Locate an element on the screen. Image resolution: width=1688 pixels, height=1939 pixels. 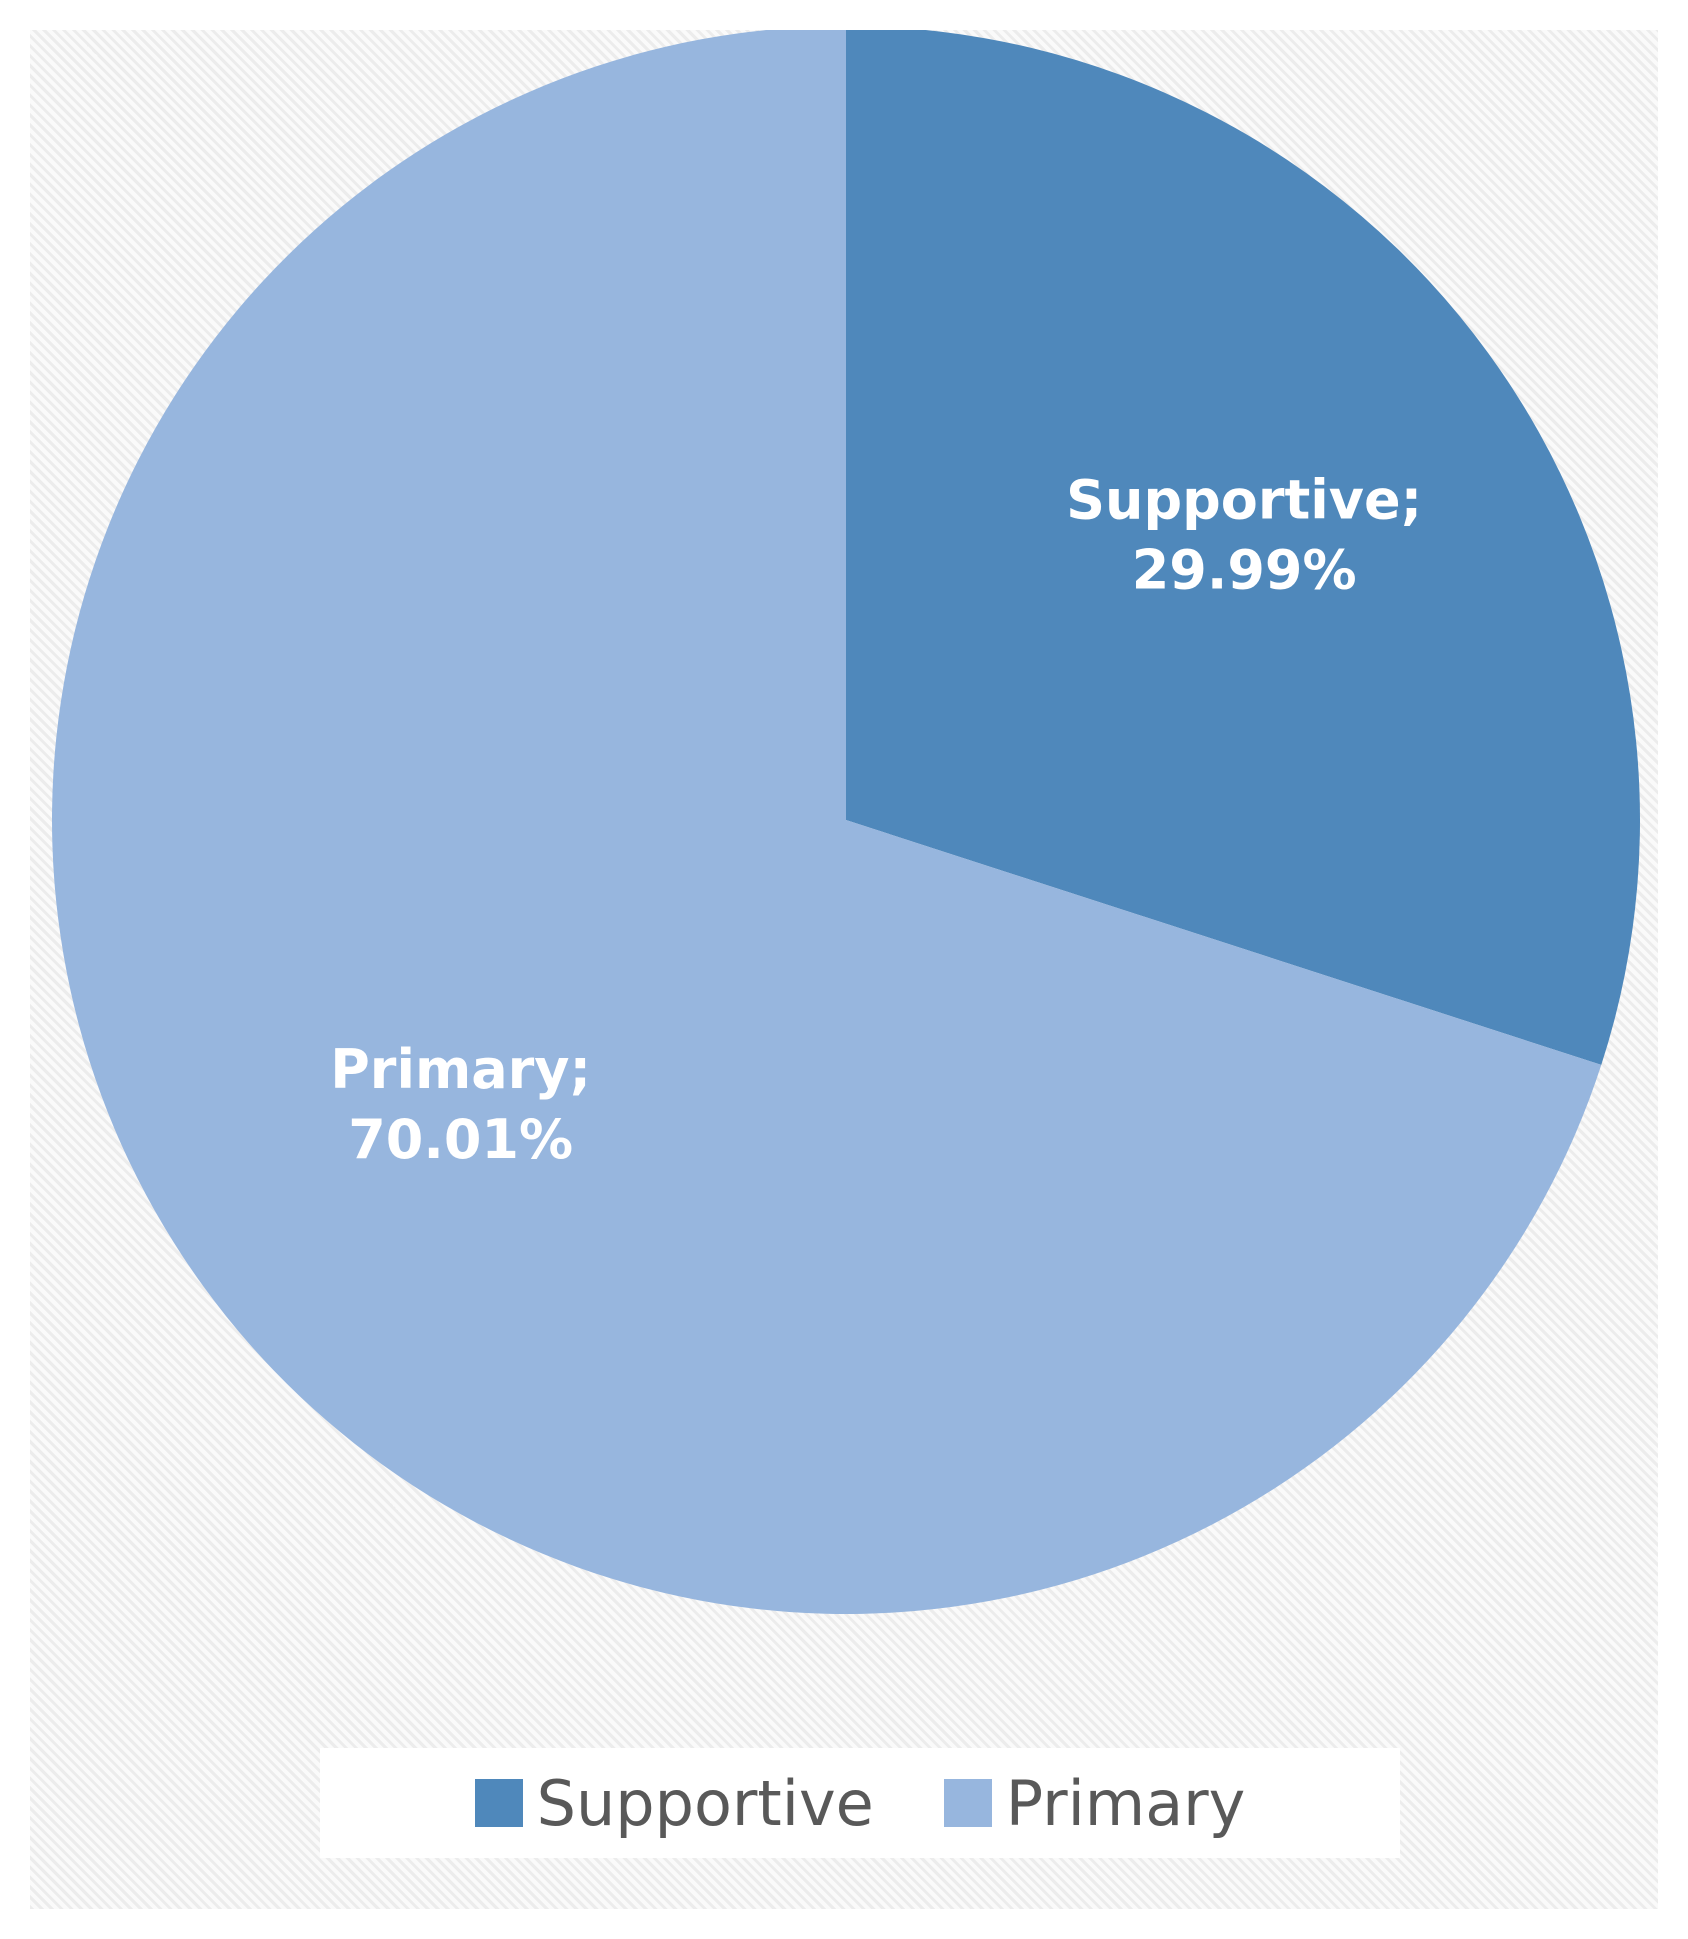
legend-swatch-primary is located at coordinates (967, 1803).